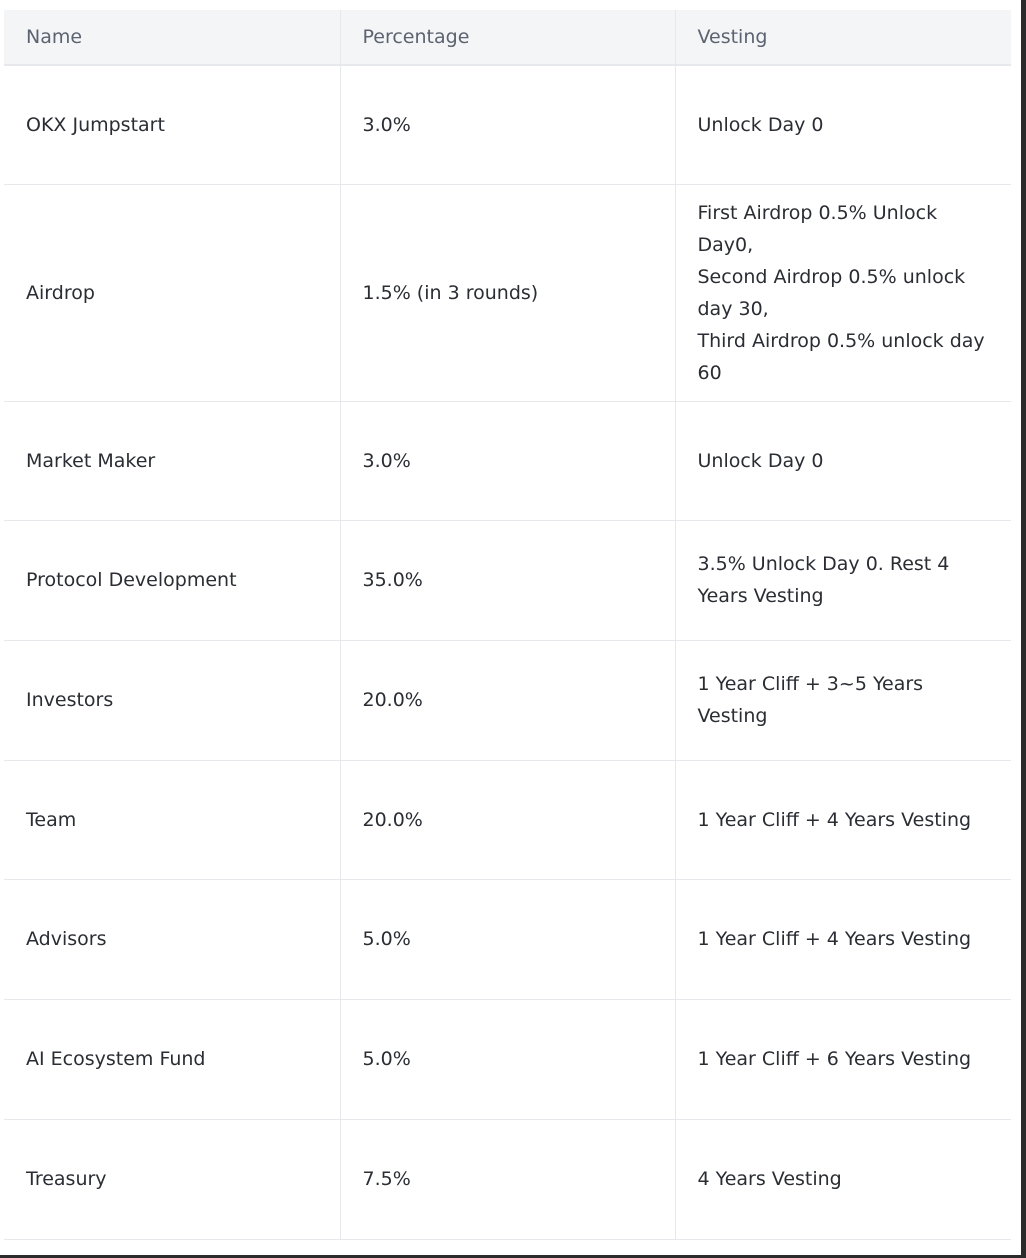  What do you see at coordinates (817, 228) in the screenshot?
I see `vesting-line: First Airdrop 0.5% Unlock Day0,` at bounding box center [817, 228].